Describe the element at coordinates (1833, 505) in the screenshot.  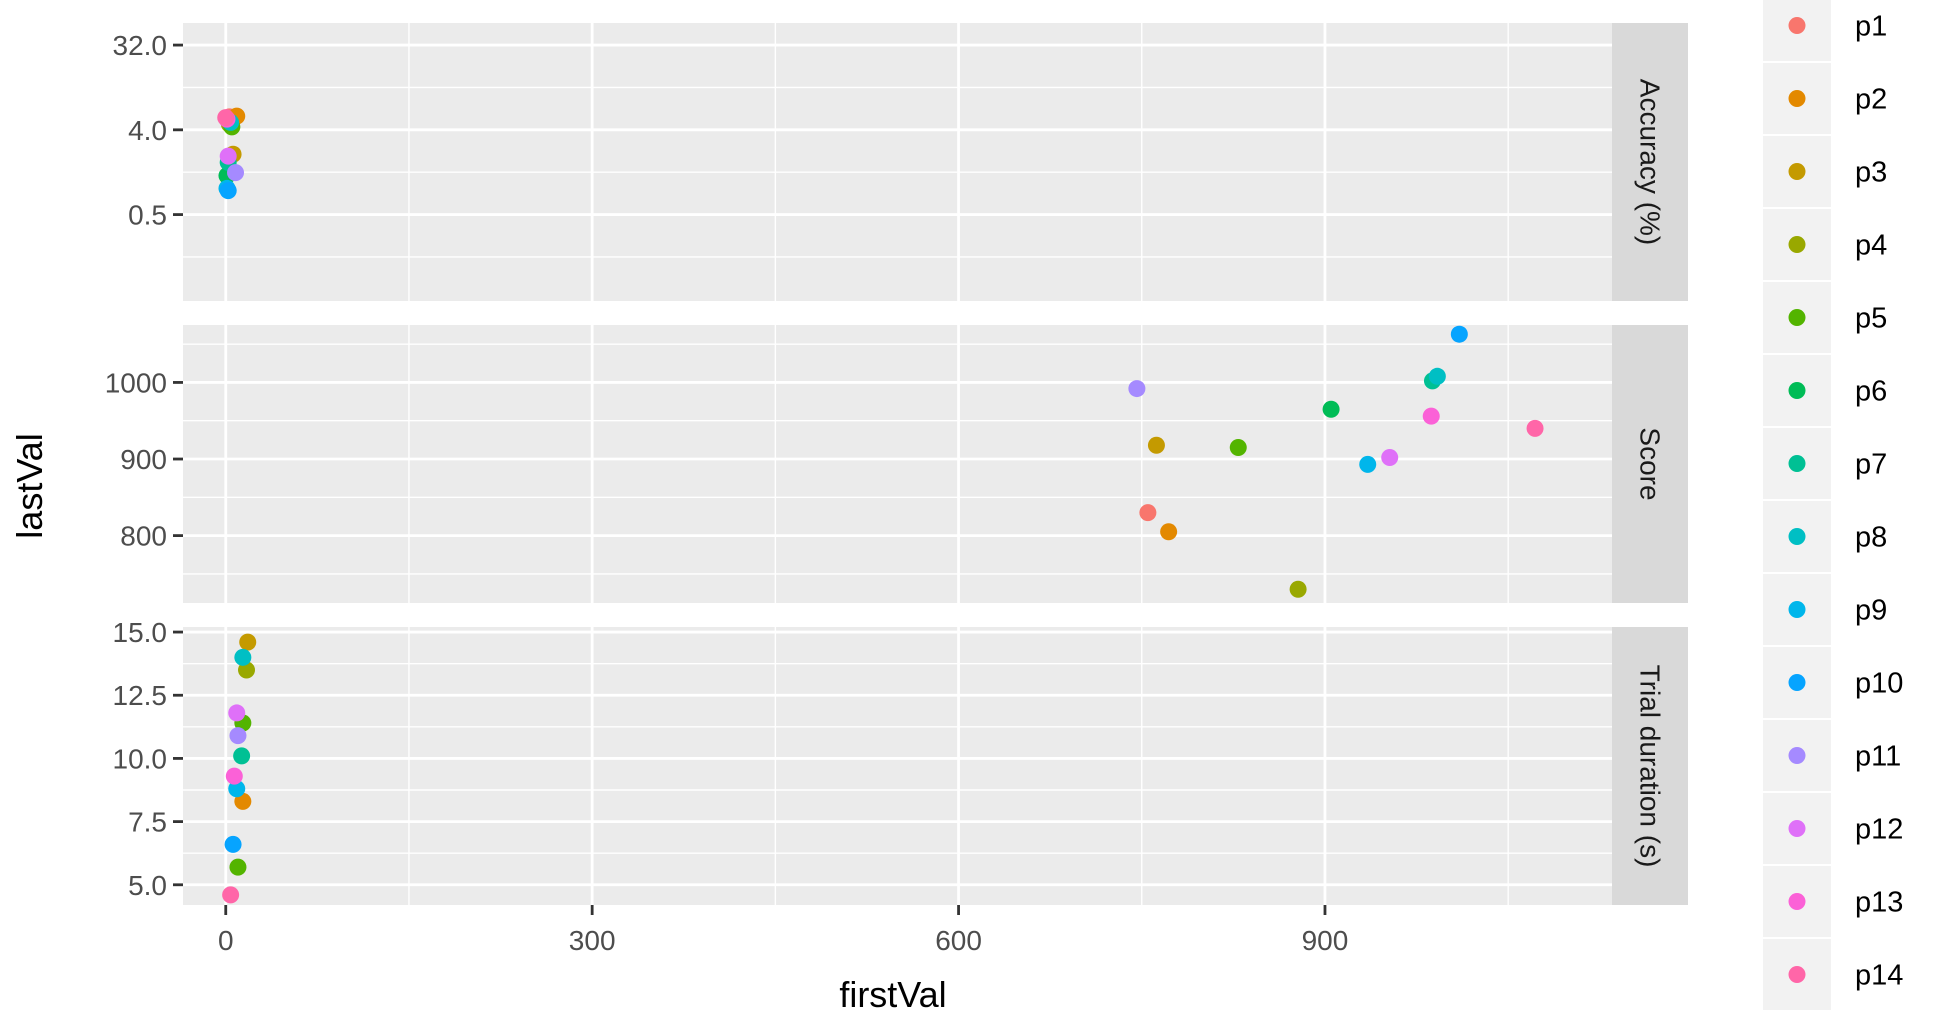
I see `legend: p1 p2 p3 p4 p5 p6 p7 p8 p9 p10 p11 p12 p13 p14` at that location.